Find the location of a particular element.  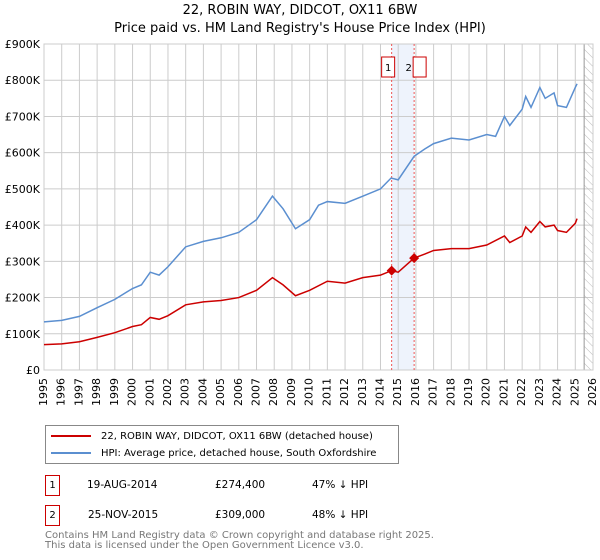

y-tick-label: £400K is located at coordinates (23, 225).